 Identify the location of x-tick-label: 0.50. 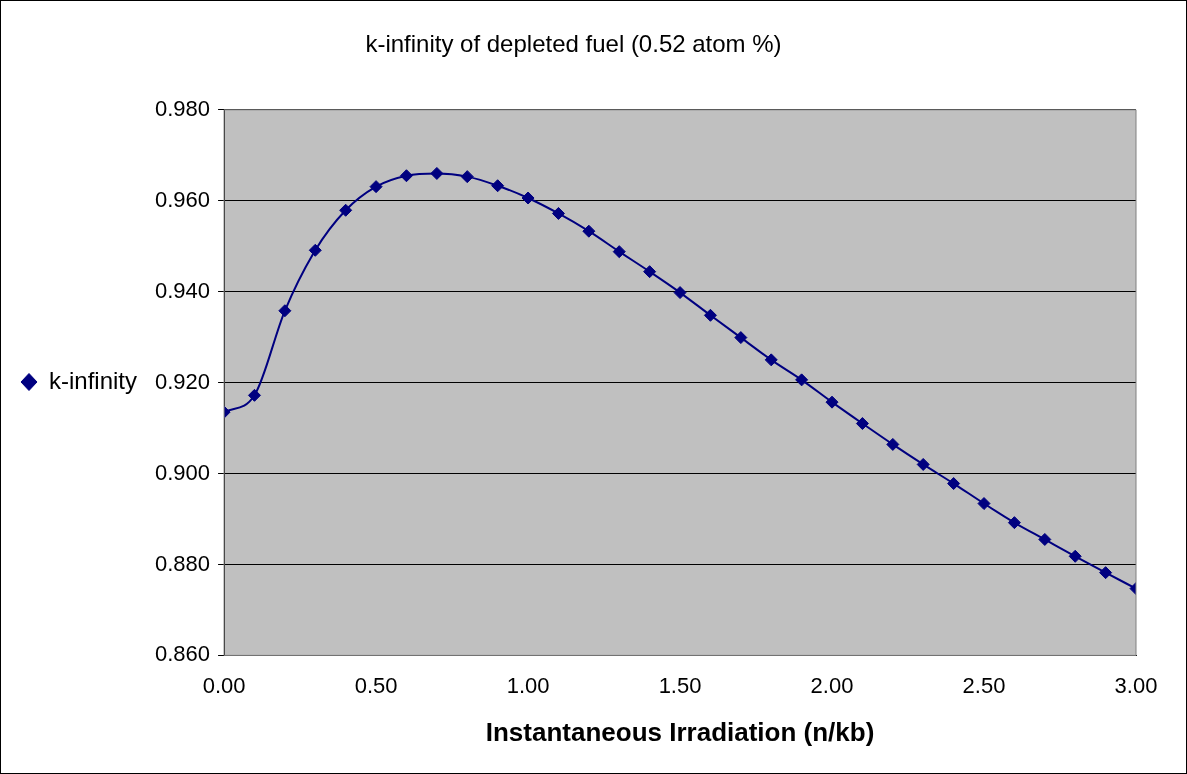
(376, 685).